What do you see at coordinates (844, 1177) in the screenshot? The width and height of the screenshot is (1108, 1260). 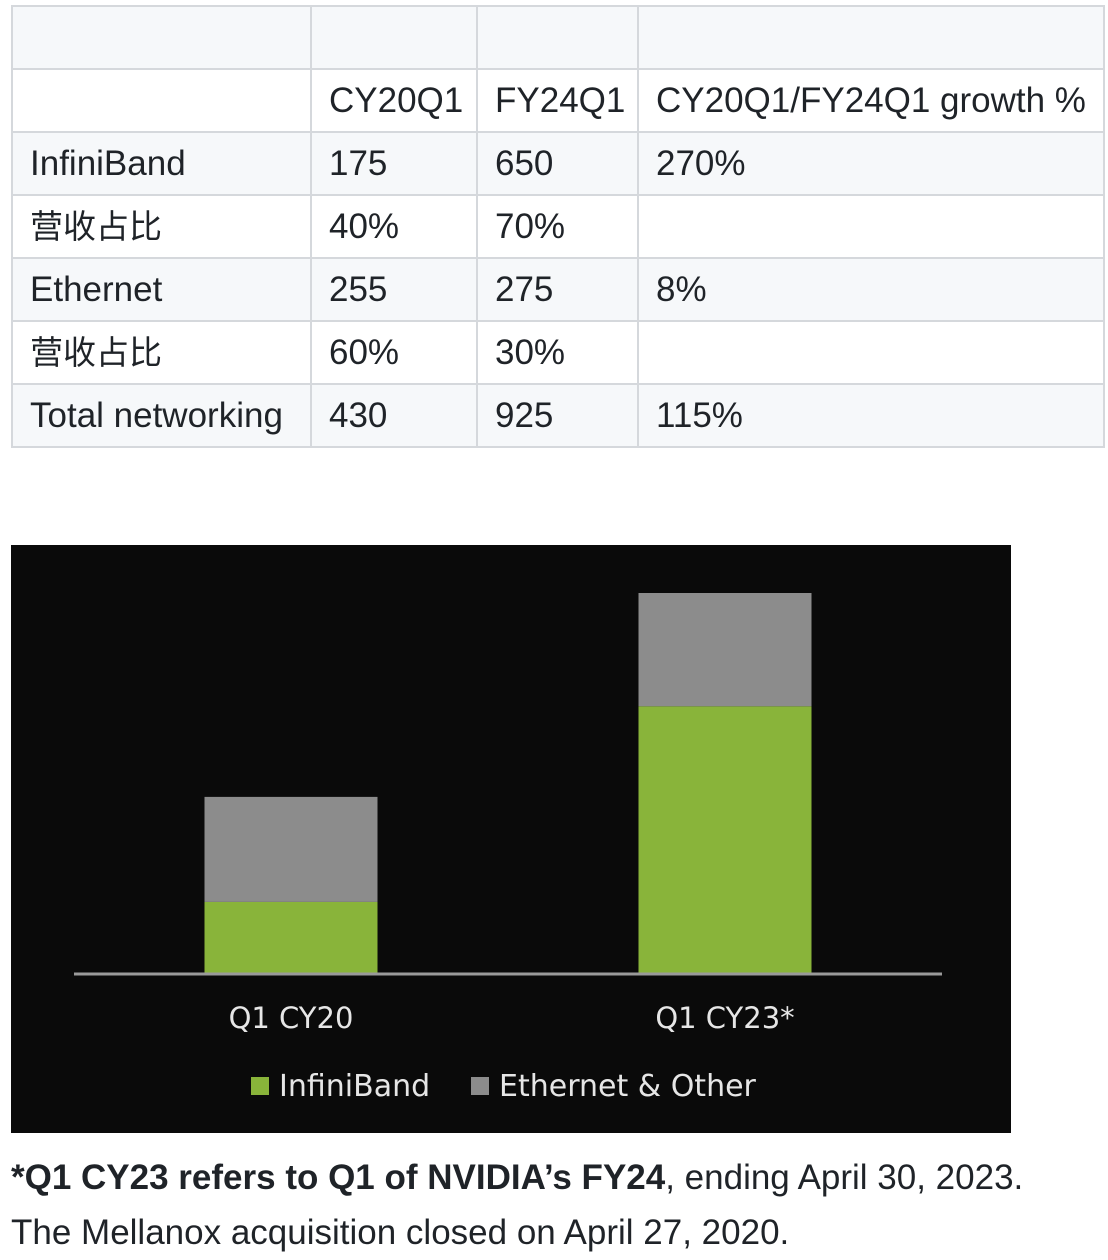 I see `caption-note-rest: , ending April 30, 2023.` at bounding box center [844, 1177].